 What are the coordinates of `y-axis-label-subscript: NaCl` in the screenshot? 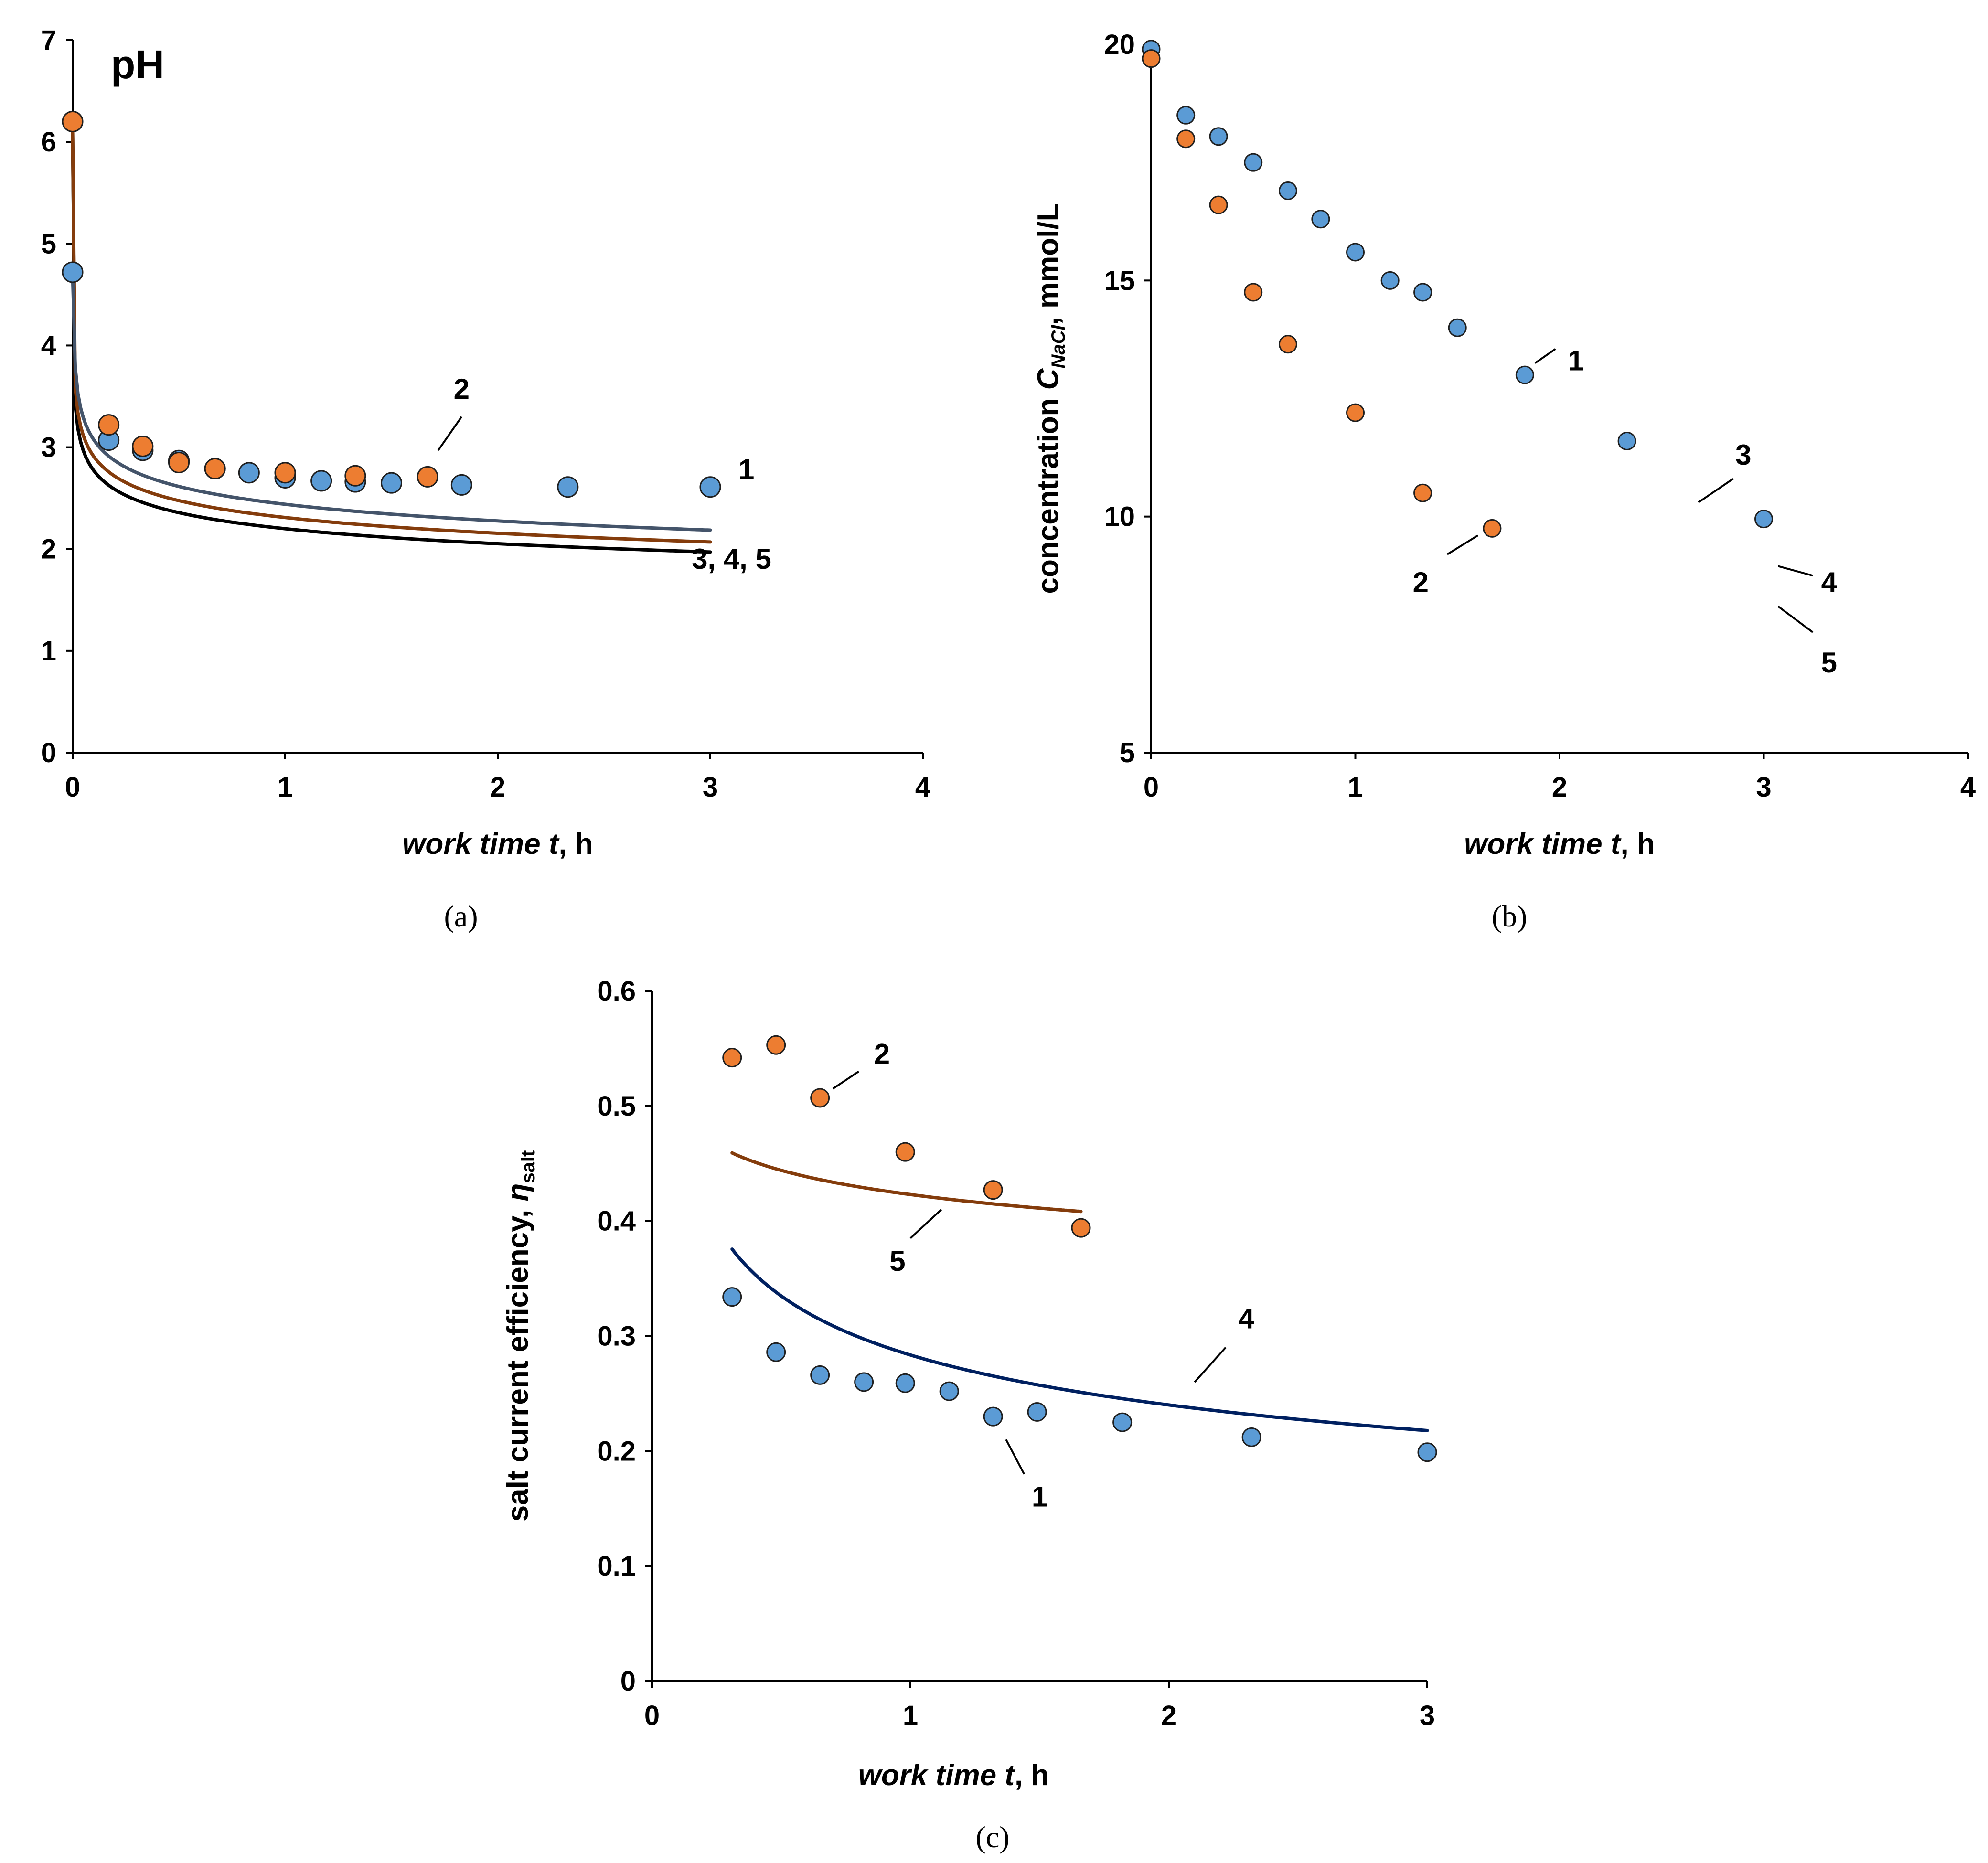 It's located at (1058, 347).